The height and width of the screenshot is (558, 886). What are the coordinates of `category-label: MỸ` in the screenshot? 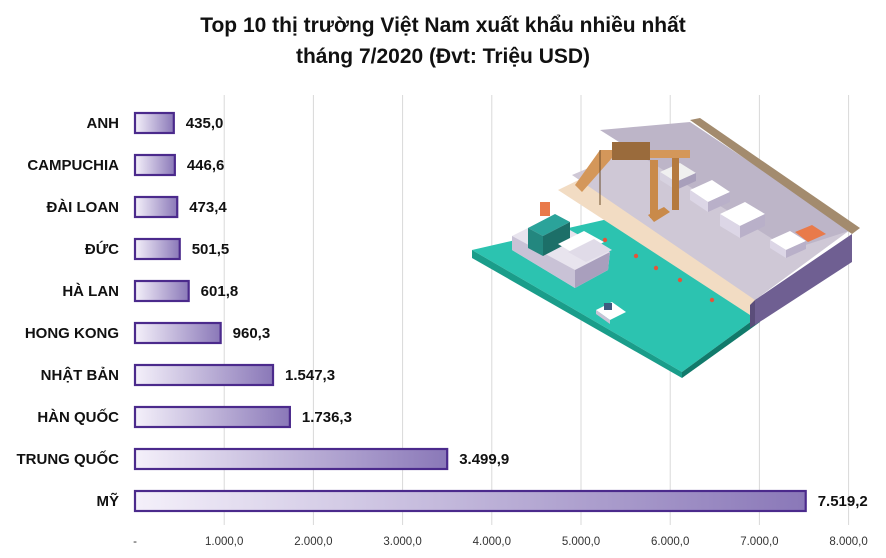 It's located at (108, 501).